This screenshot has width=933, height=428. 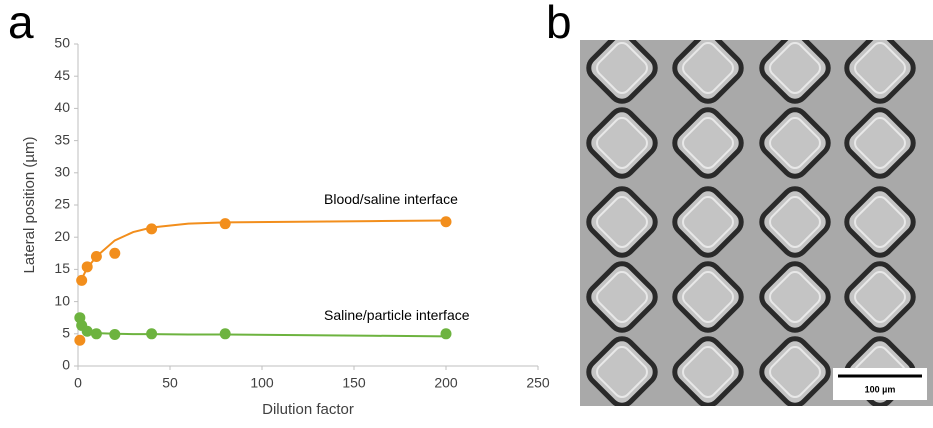 I want to click on x-tick-label: 250, so click(x=538, y=383).